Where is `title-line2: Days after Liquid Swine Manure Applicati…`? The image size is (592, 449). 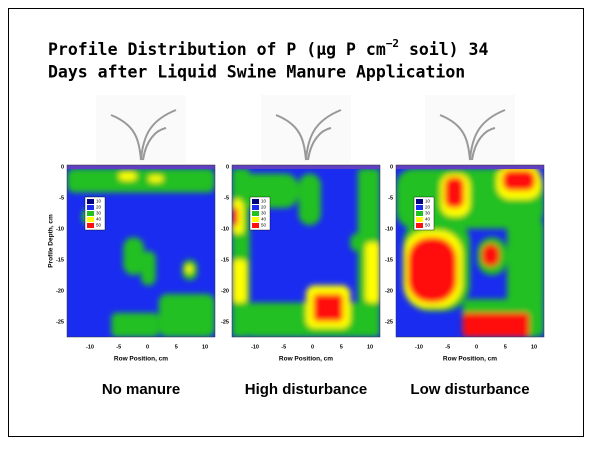 title-line2: Days after Liquid Swine Manure Applicati… is located at coordinates (256, 72).